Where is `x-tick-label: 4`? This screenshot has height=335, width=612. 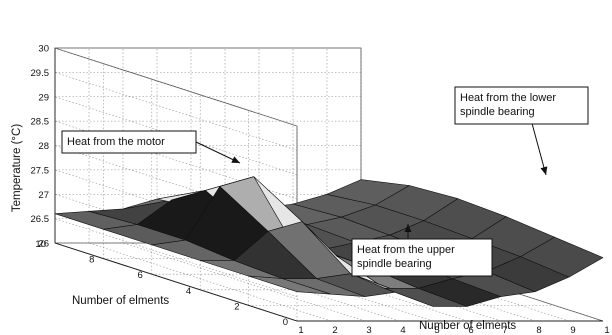
x-tick-label: 4 is located at coordinates (402, 330).